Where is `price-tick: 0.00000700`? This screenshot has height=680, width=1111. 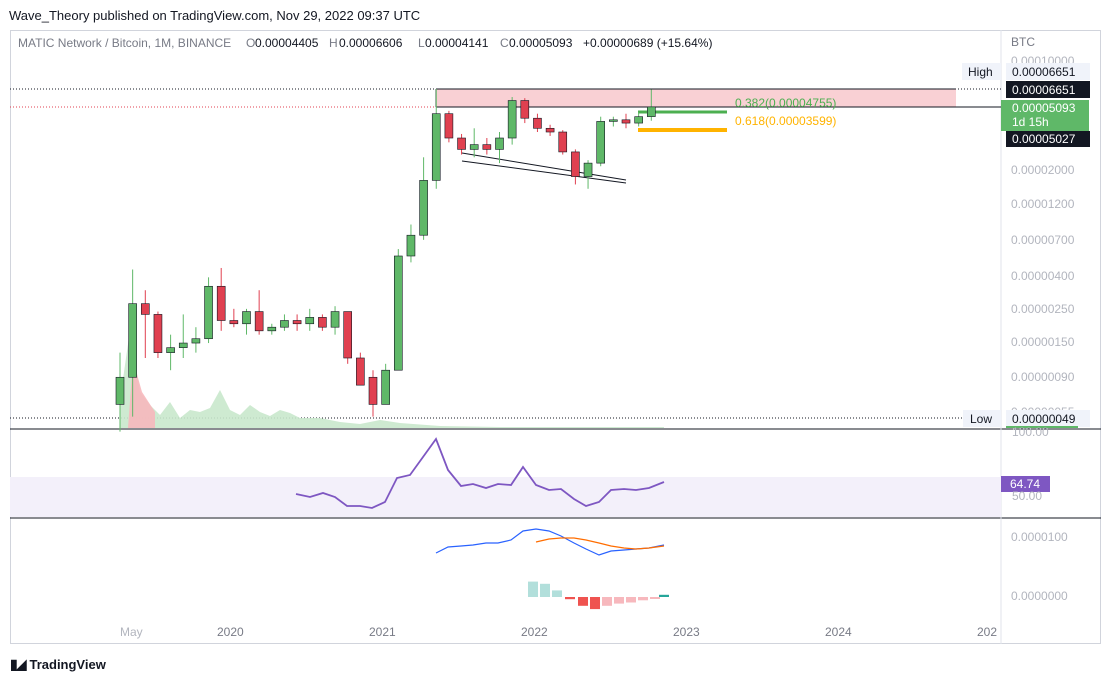
price-tick: 0.00000700 is located at coordinates (1043, 240).